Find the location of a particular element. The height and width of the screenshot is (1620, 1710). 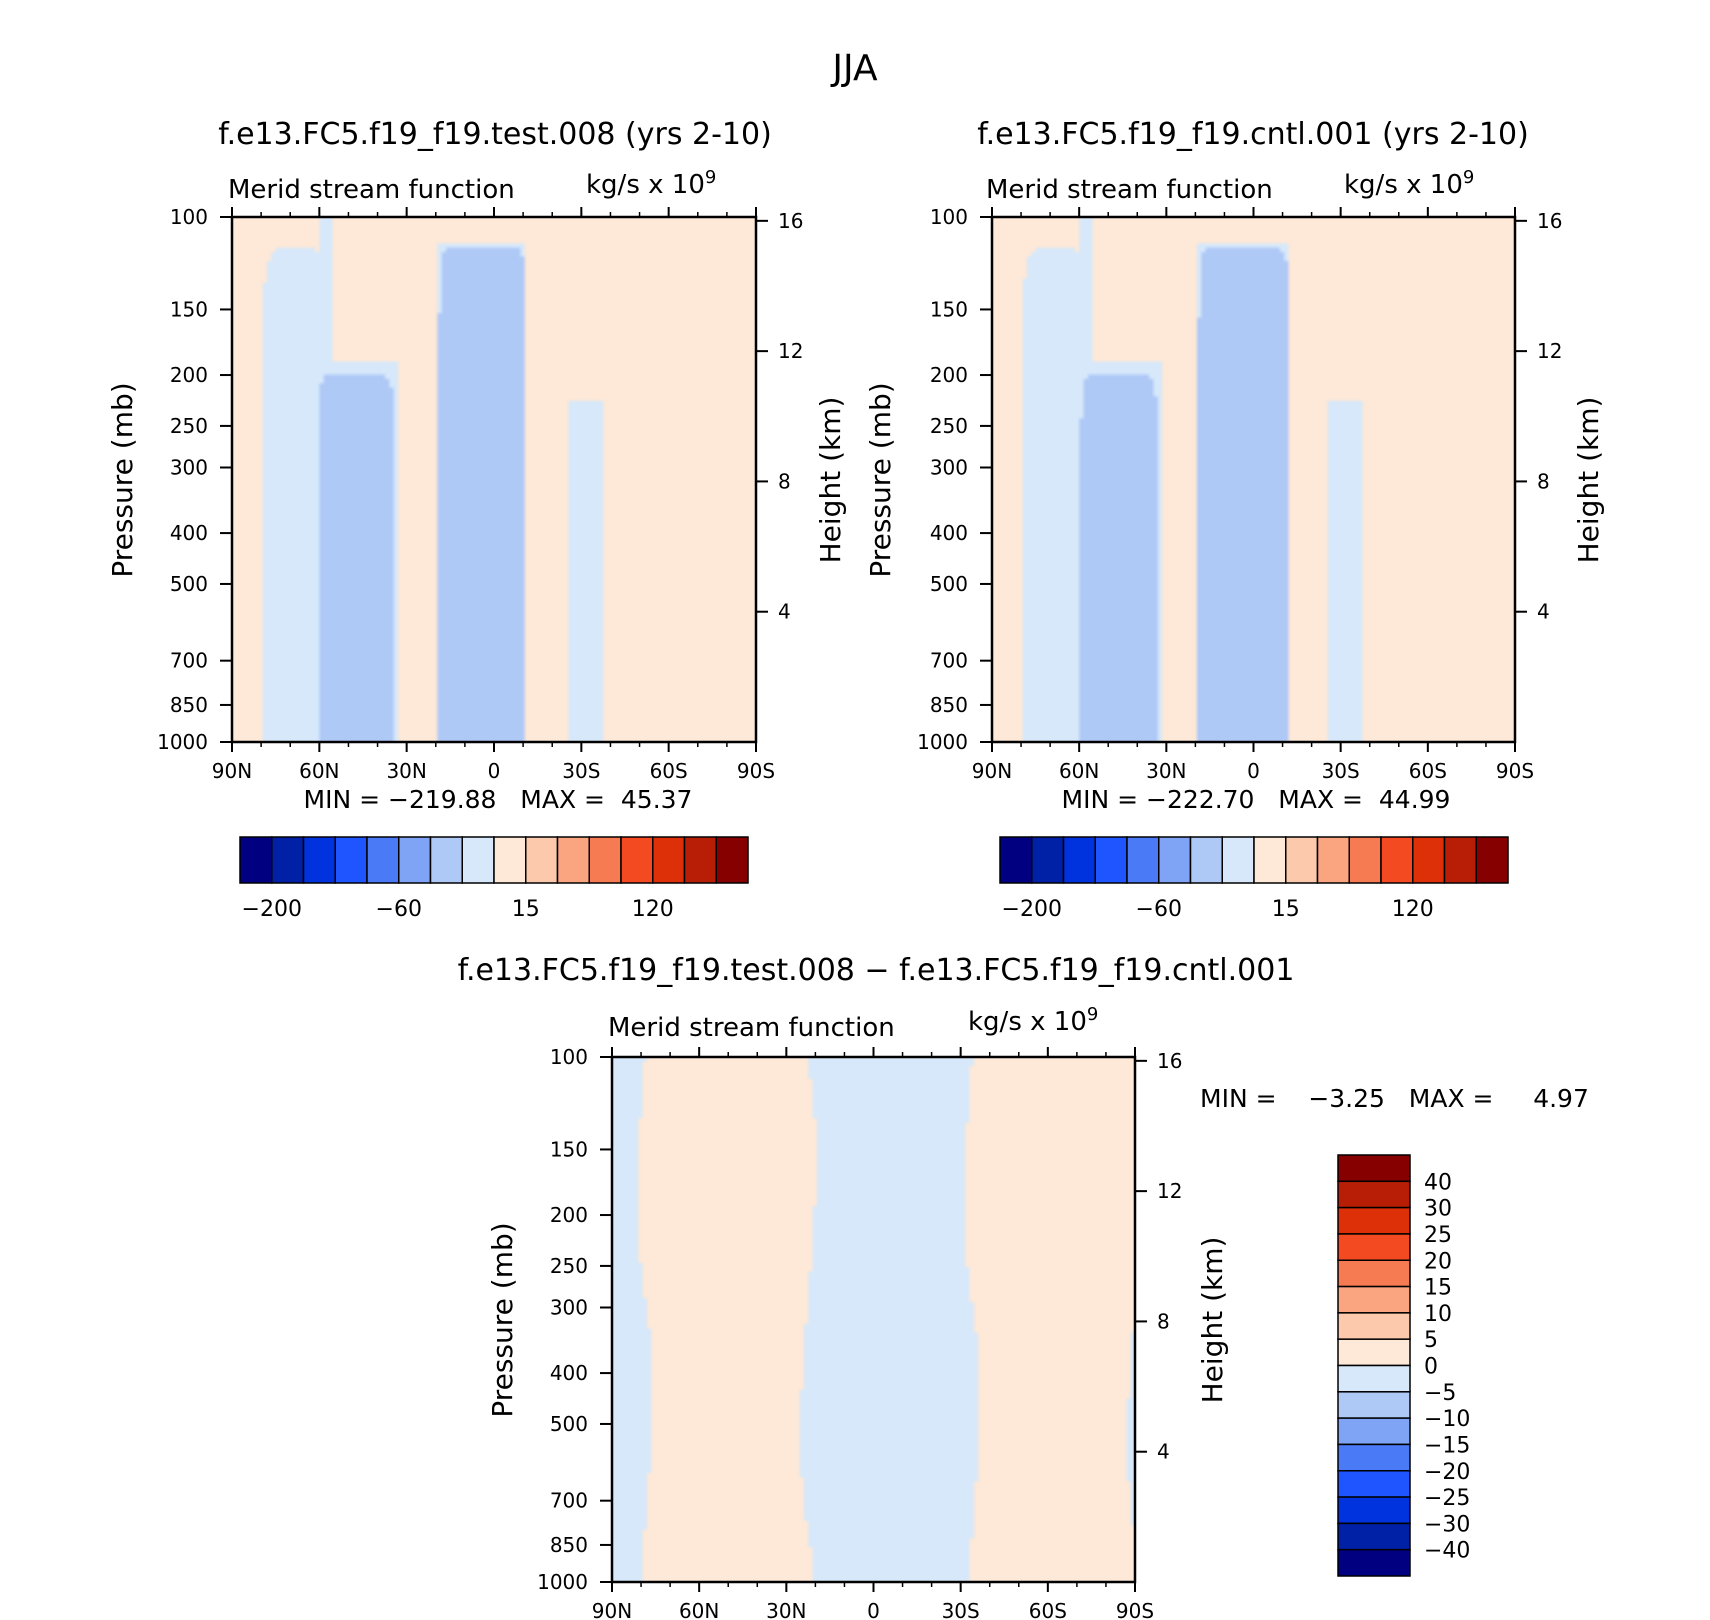

colorbar-label: 20 is located at coordinates (1438, 1261).